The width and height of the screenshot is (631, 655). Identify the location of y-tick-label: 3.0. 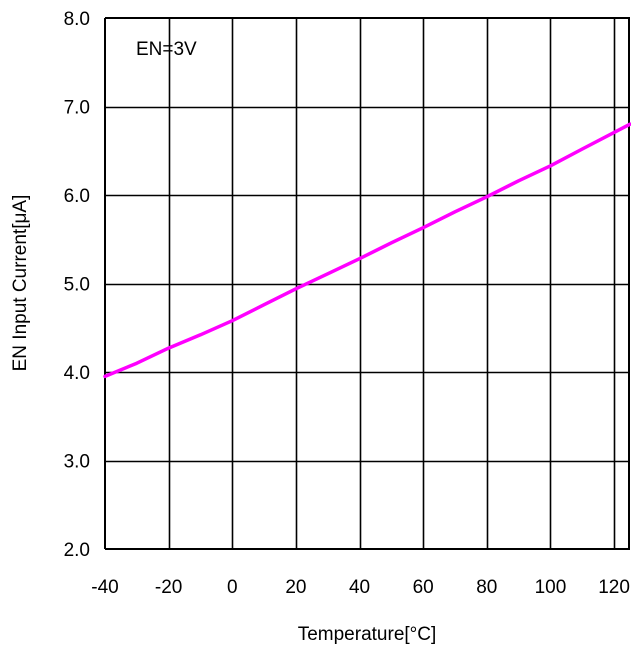
(77, 462).